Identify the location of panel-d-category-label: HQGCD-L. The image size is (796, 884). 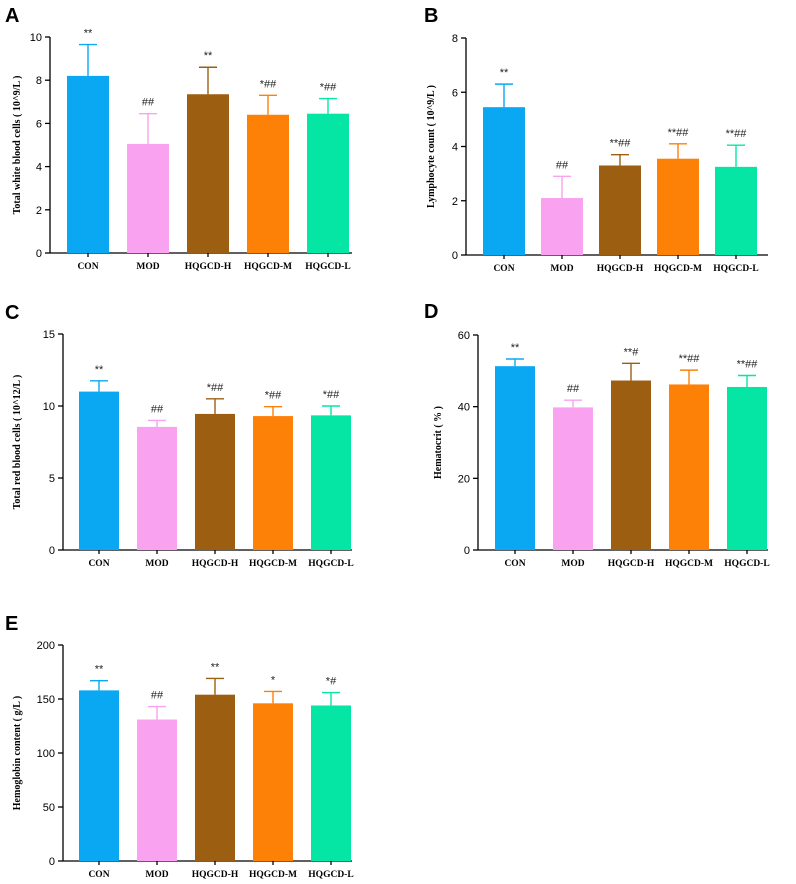
(746, 564).